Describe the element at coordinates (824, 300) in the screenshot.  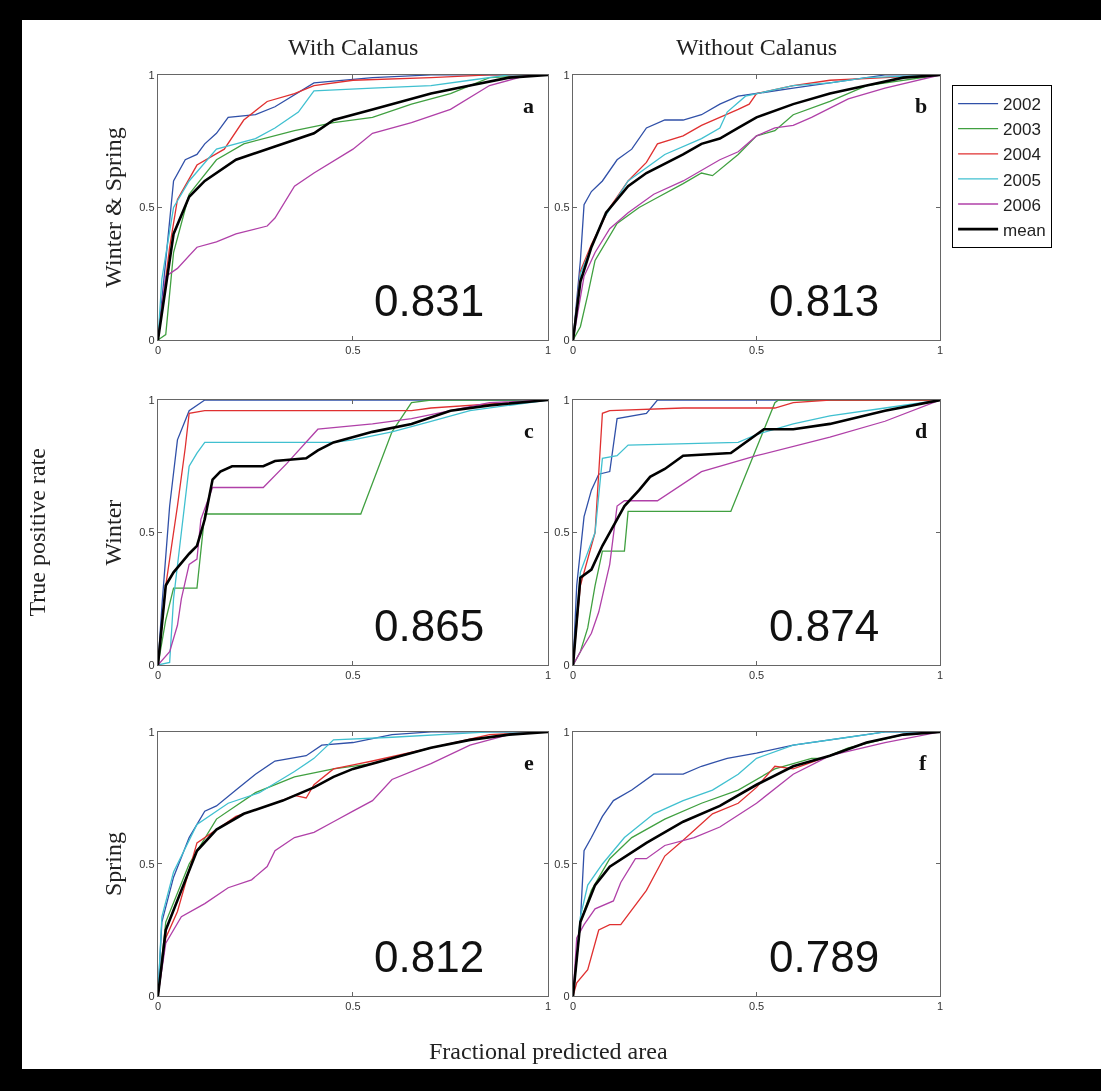
I see `annotation: 0.813` at that location.